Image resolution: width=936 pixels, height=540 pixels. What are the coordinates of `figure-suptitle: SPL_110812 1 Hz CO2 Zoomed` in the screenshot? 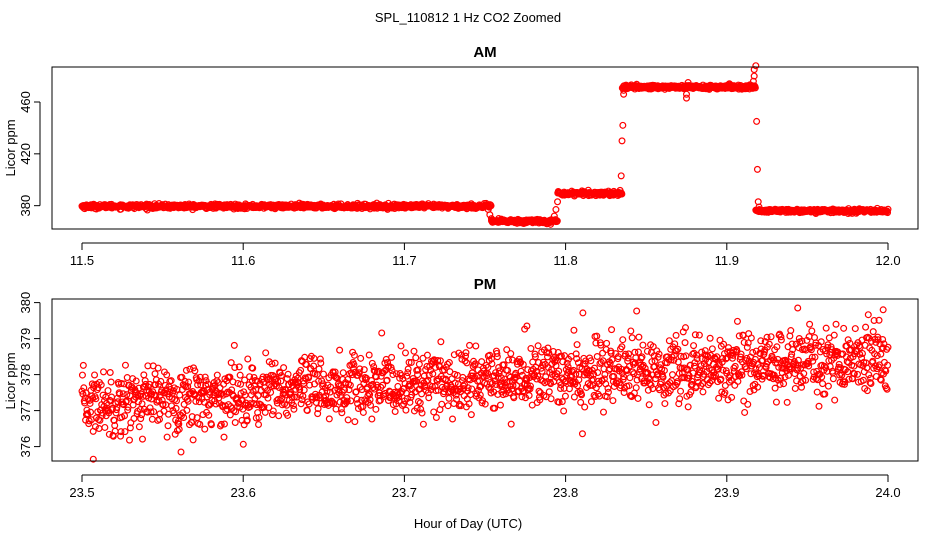 It's located at (468, 17).